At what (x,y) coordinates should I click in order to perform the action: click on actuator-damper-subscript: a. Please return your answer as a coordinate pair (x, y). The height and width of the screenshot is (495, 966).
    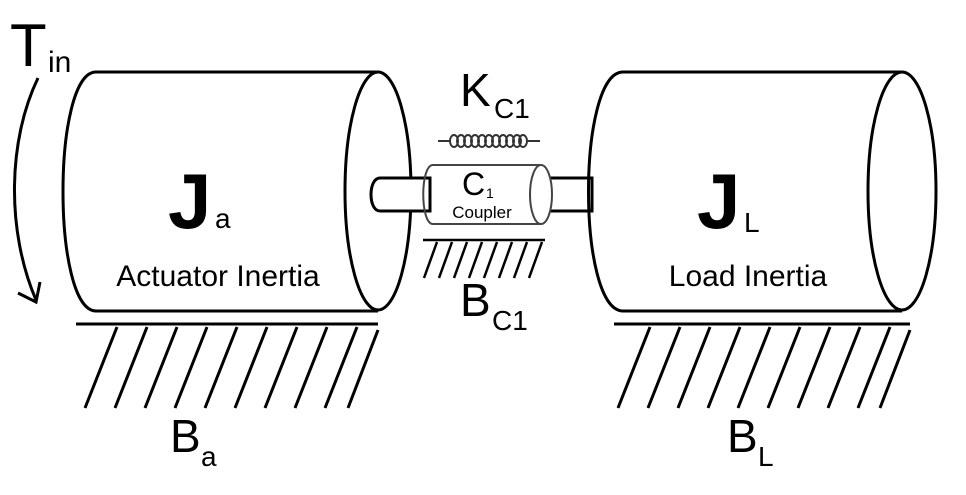
    Looking at the image, I should click on (209, 456).